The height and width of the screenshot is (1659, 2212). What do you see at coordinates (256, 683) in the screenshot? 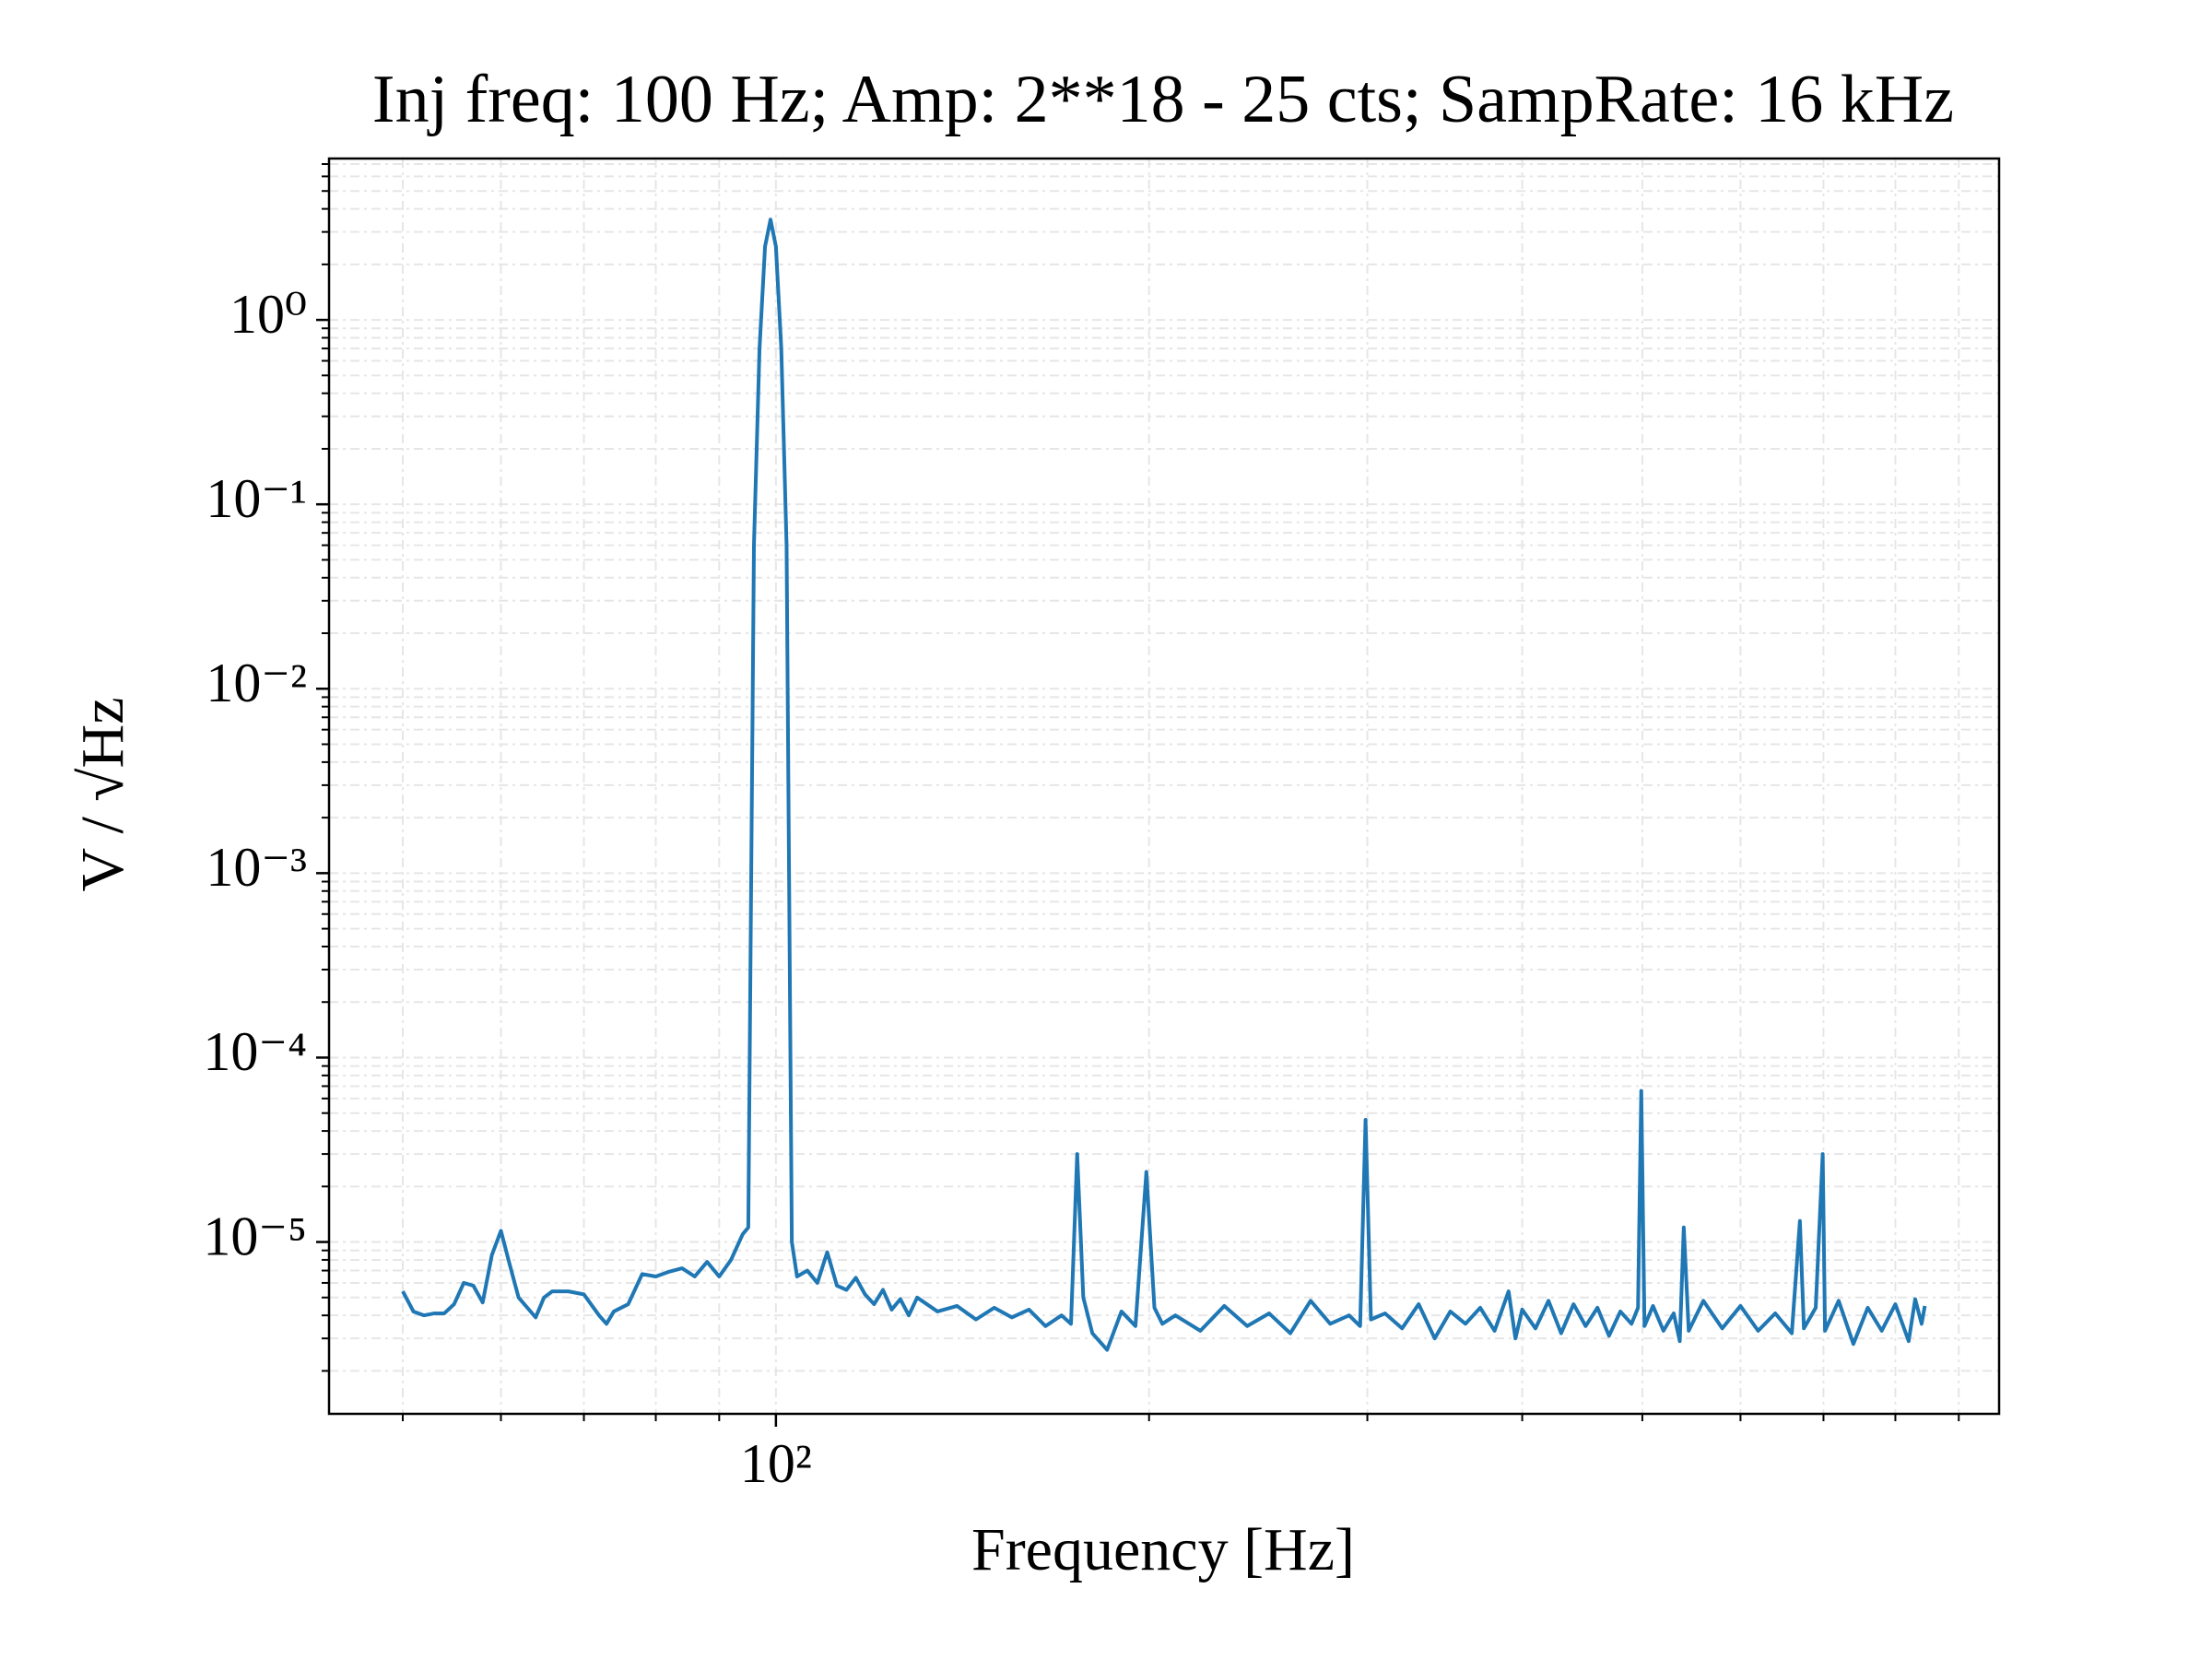
I see `y-tick-label: 10⁻²` at bounding box center [256, 683].